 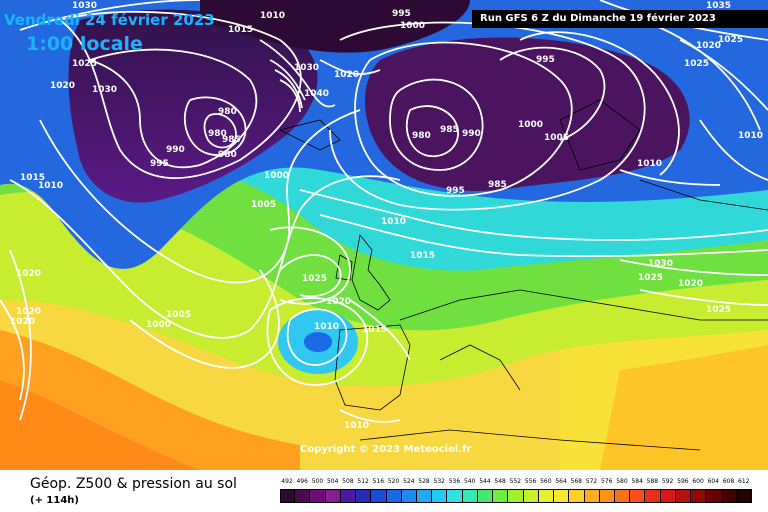 I want to click on color-scale-tick: 520, so click(x=393, y=481).